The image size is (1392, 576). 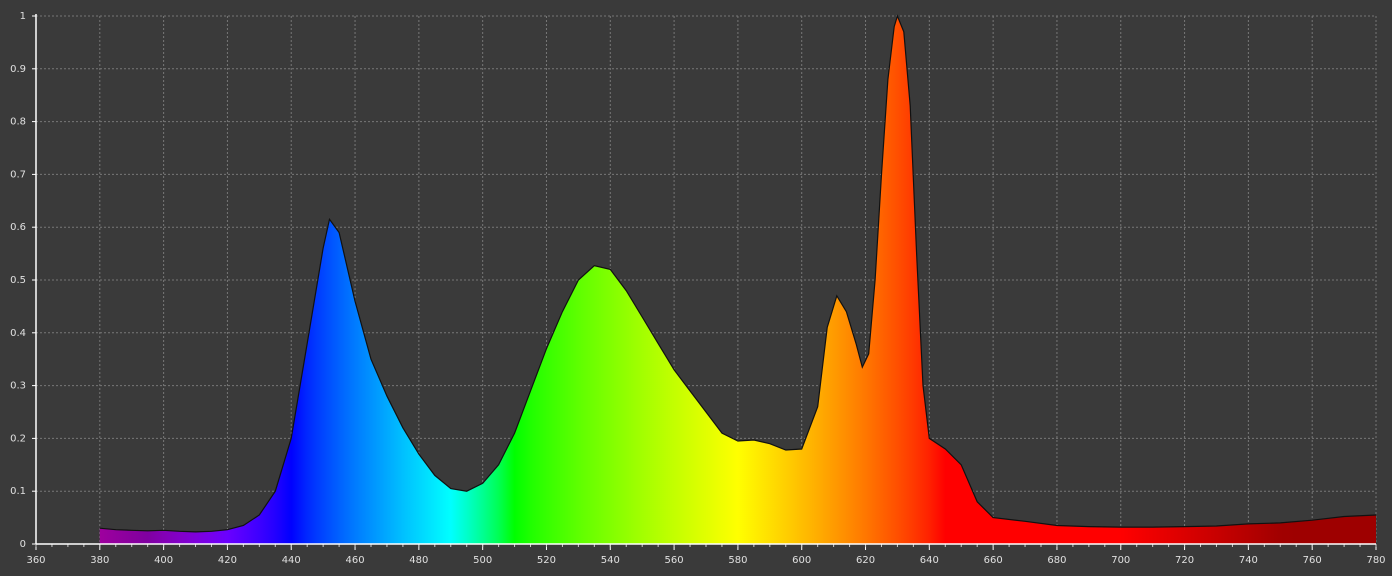 What do you see at coordinates (674, 560) in the screenshot?
I see `x-tick-label: 560` at bounding box center [674, 560].